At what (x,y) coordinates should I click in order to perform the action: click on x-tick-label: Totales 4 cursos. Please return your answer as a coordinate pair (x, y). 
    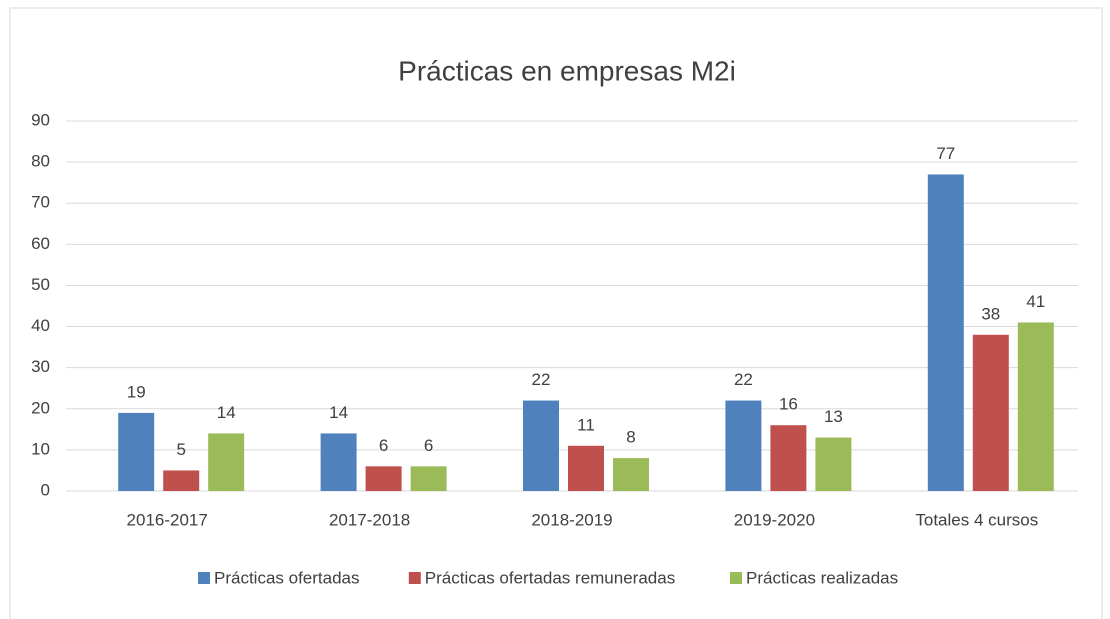
    Looking at the image, I should click on (976, 519).